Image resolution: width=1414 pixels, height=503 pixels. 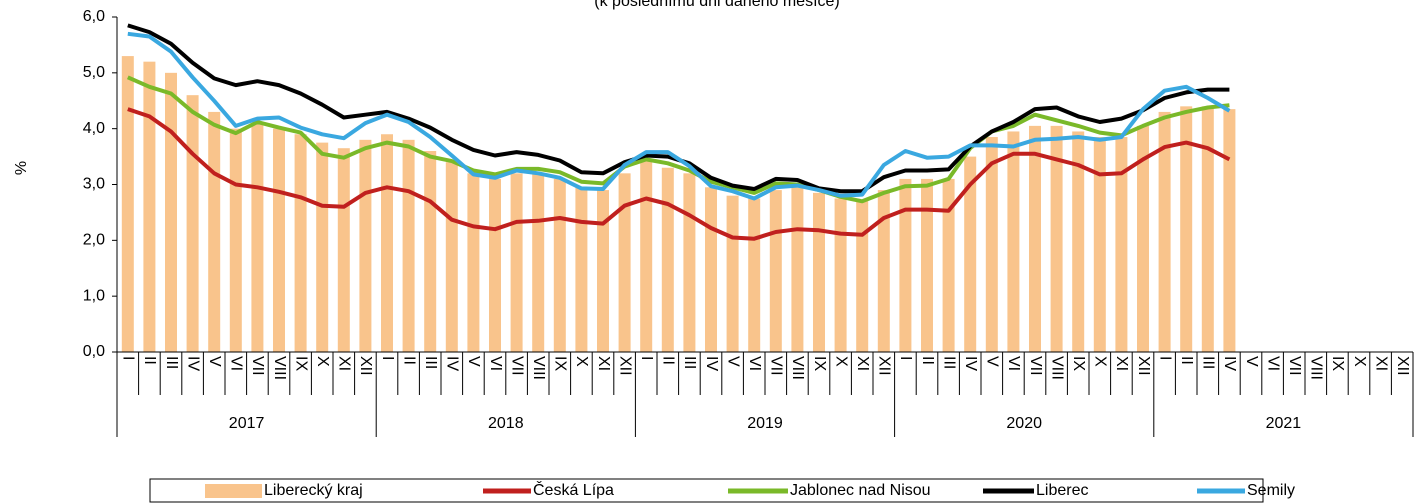 What do you see at coordinates (706, 490) in the screenshot?
I see `legend-box` at bounding box center [706, 490].